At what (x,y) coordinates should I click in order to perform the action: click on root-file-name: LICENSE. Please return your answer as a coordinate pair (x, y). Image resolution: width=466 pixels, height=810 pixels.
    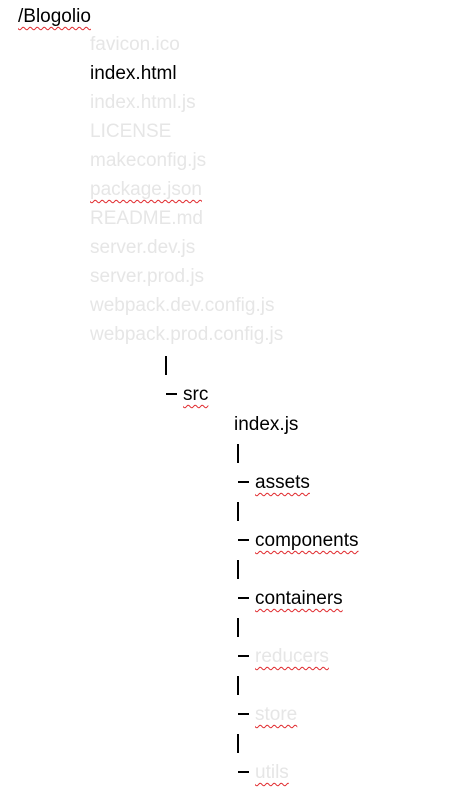
    Looking at the image, I should click on (131, 131).